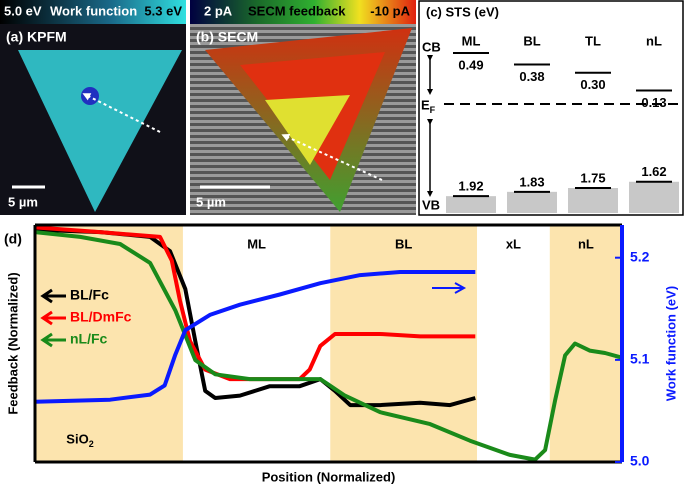  Describe the element at coordinates (89, 339) in the screenshot. I see `legend-label: nL/Fc` at that location.